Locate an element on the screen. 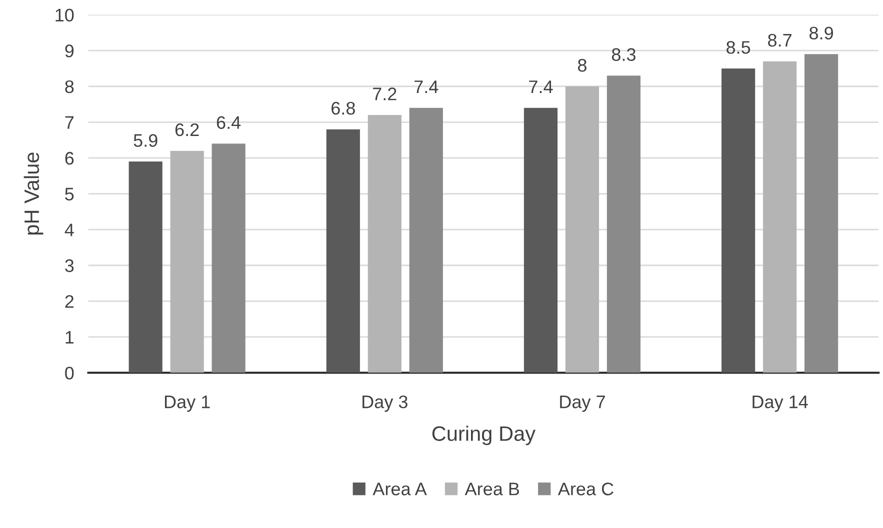  data-label: 8.5 is located at coordinates (738, 47).